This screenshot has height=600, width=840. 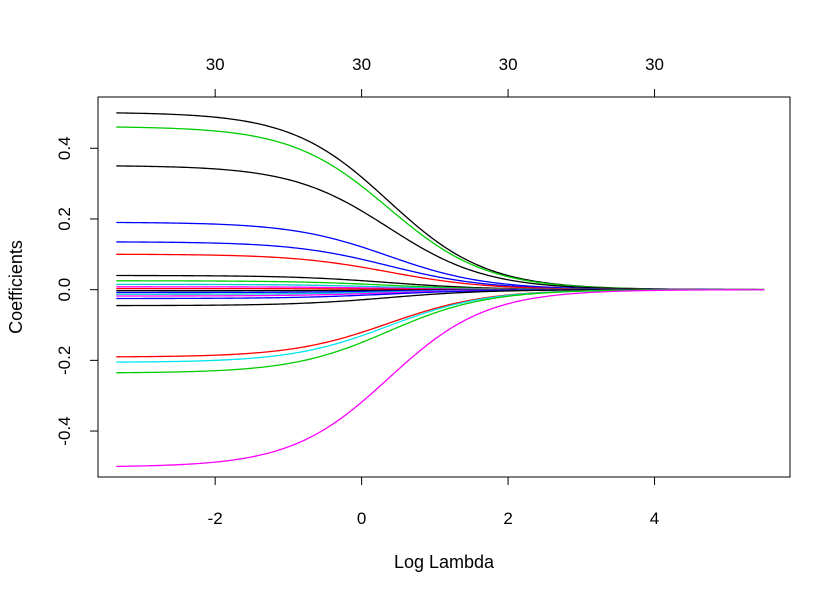 I want to click on y-axis-left: -0.4 -0.2 0.0 0.2 0.4, so click(x=76, y=291).